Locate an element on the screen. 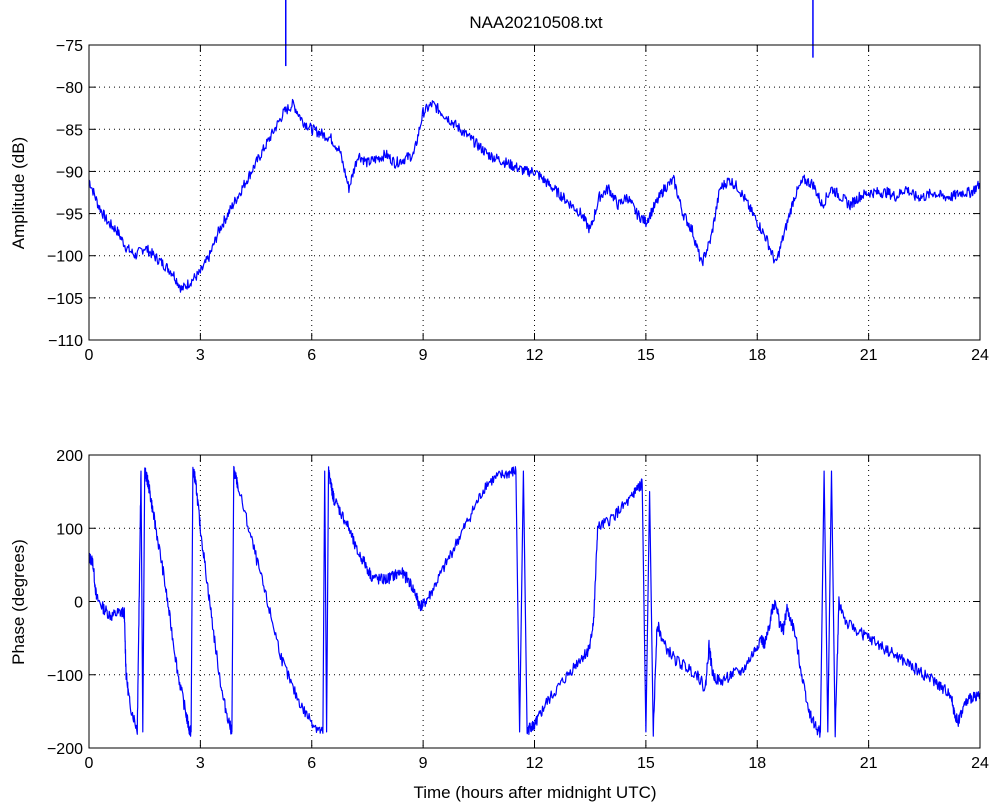 The width and height of the screenshot is (998, 806). amplitude-y-tick-labels: −75 −80 −85 −90 −95 −100 −105 −110 is located at coordinates (65, 194).